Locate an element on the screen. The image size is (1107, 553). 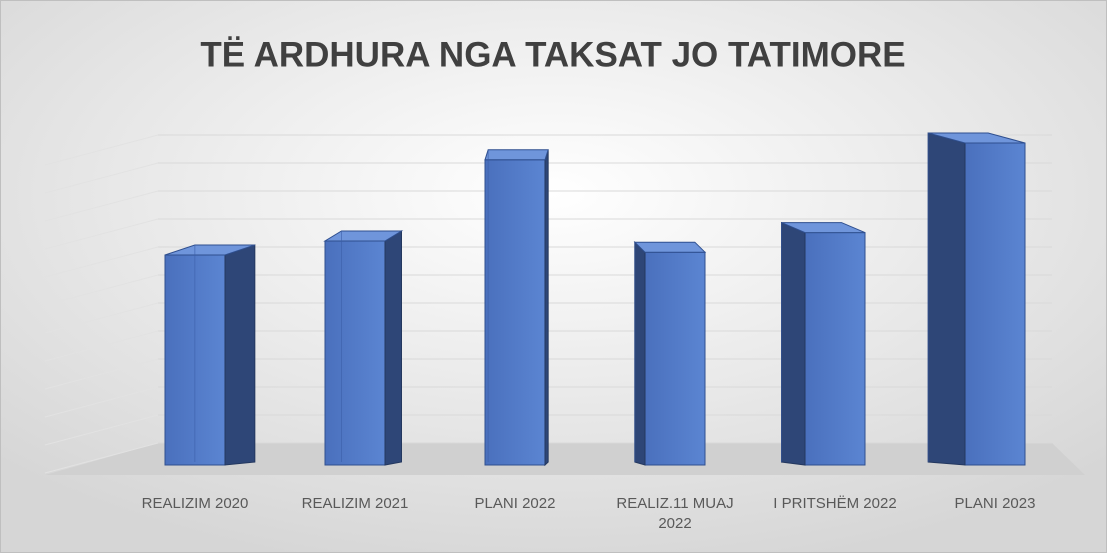
x-tick-label: PLANI 2022 is located at coordinates (515, 503).